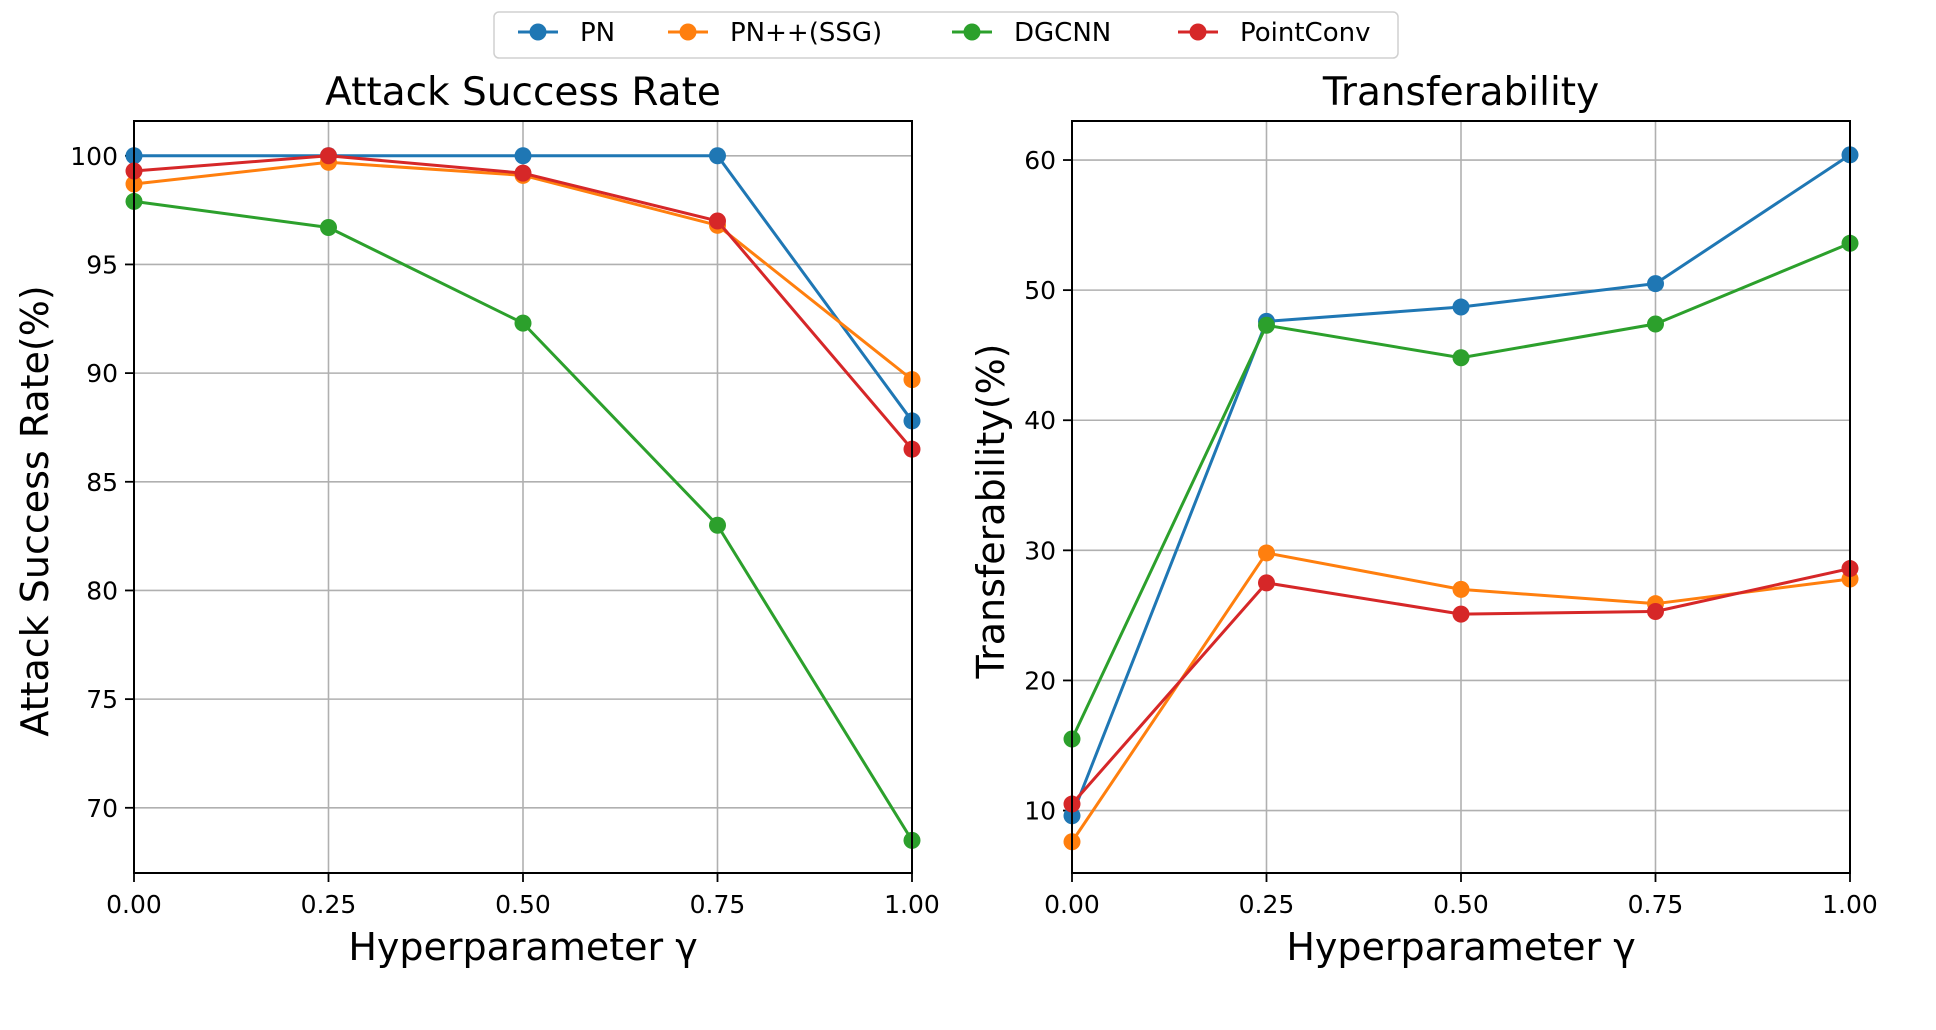 The height and width of the screenshot is (1030, 1936). I want to click on y-tick-label-85: 85, so click(102, 482).